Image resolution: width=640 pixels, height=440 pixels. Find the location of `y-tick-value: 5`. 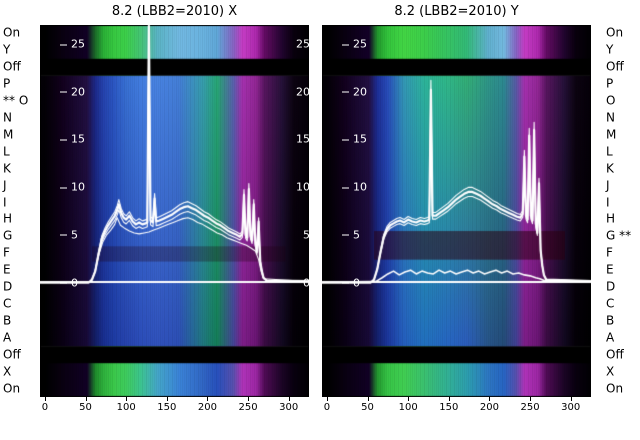

y-tick-value: 5 is located at coordinates (74, 235).